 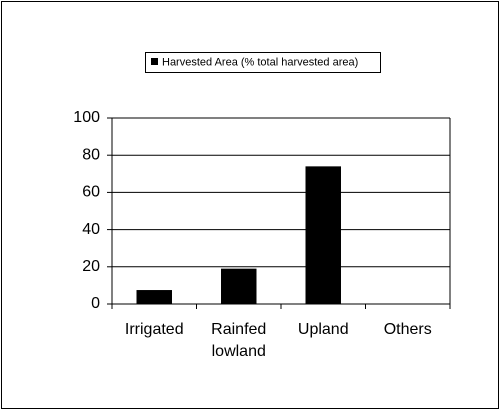 I want to click on legend-box, so click(x=263, y=62).